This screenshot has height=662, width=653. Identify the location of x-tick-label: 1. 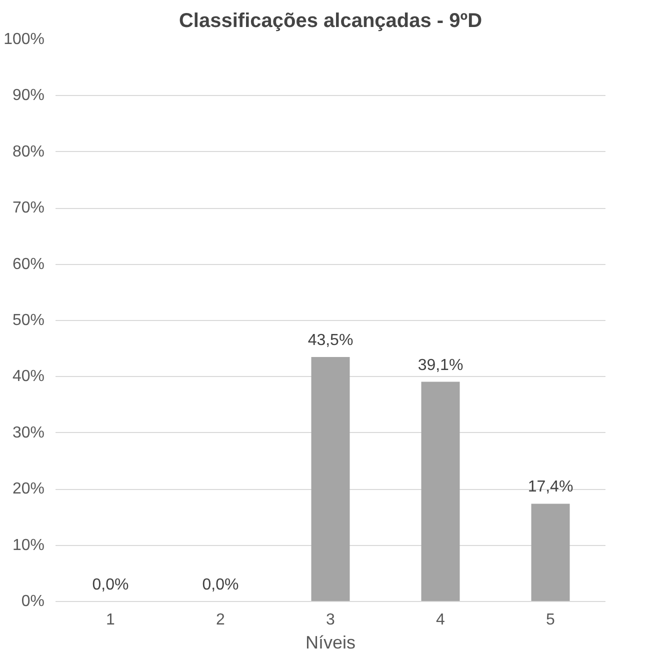
(111, 620).